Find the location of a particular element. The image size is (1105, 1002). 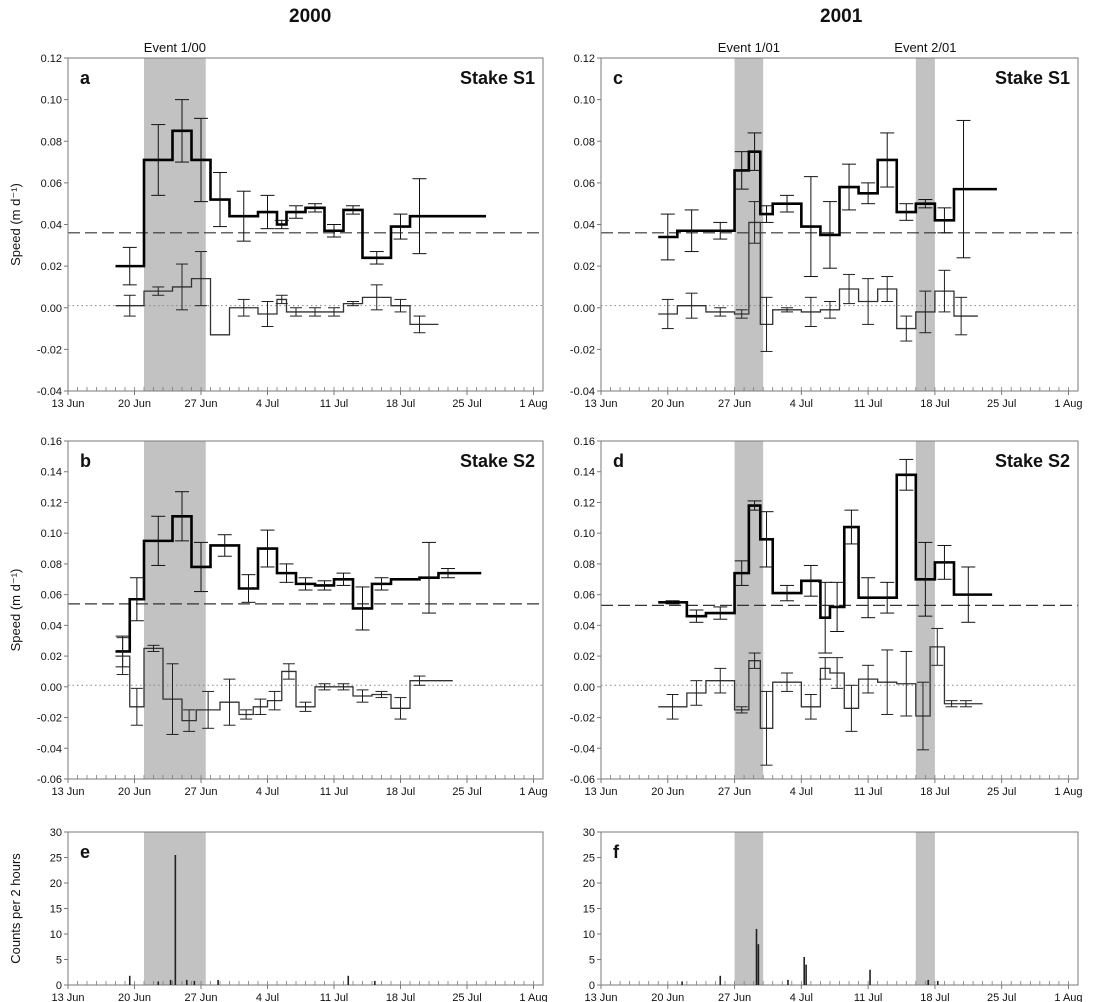

x-tick-label: 20 Jun is located at coordinates (134, 997).